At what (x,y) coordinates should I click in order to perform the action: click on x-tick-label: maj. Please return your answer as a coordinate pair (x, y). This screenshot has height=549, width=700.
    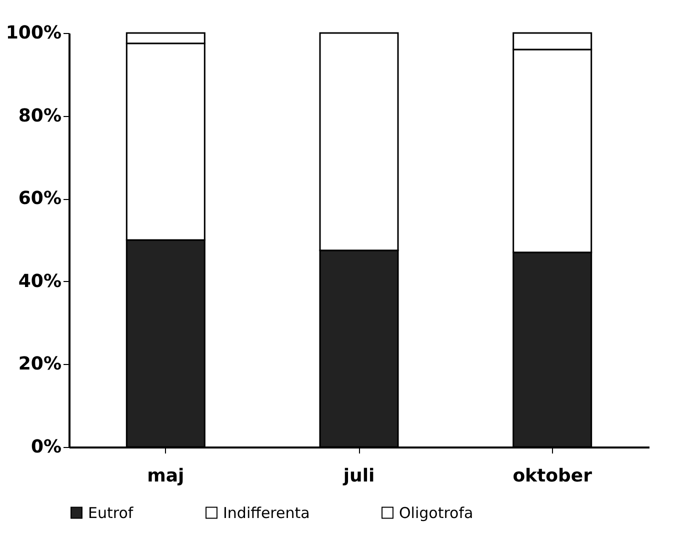
    Looking at the image, I should click on (165, 476).